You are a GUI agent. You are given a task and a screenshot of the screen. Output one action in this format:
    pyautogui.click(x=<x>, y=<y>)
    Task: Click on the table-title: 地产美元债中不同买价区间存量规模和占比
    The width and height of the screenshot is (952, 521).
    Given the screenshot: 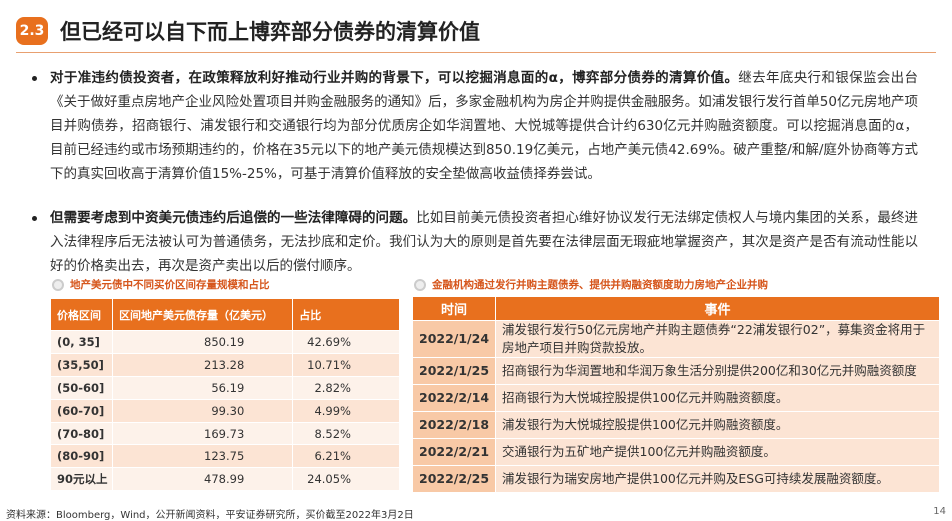 What is the action you would take?
    pyautogui.click(x=161, y=284)
    